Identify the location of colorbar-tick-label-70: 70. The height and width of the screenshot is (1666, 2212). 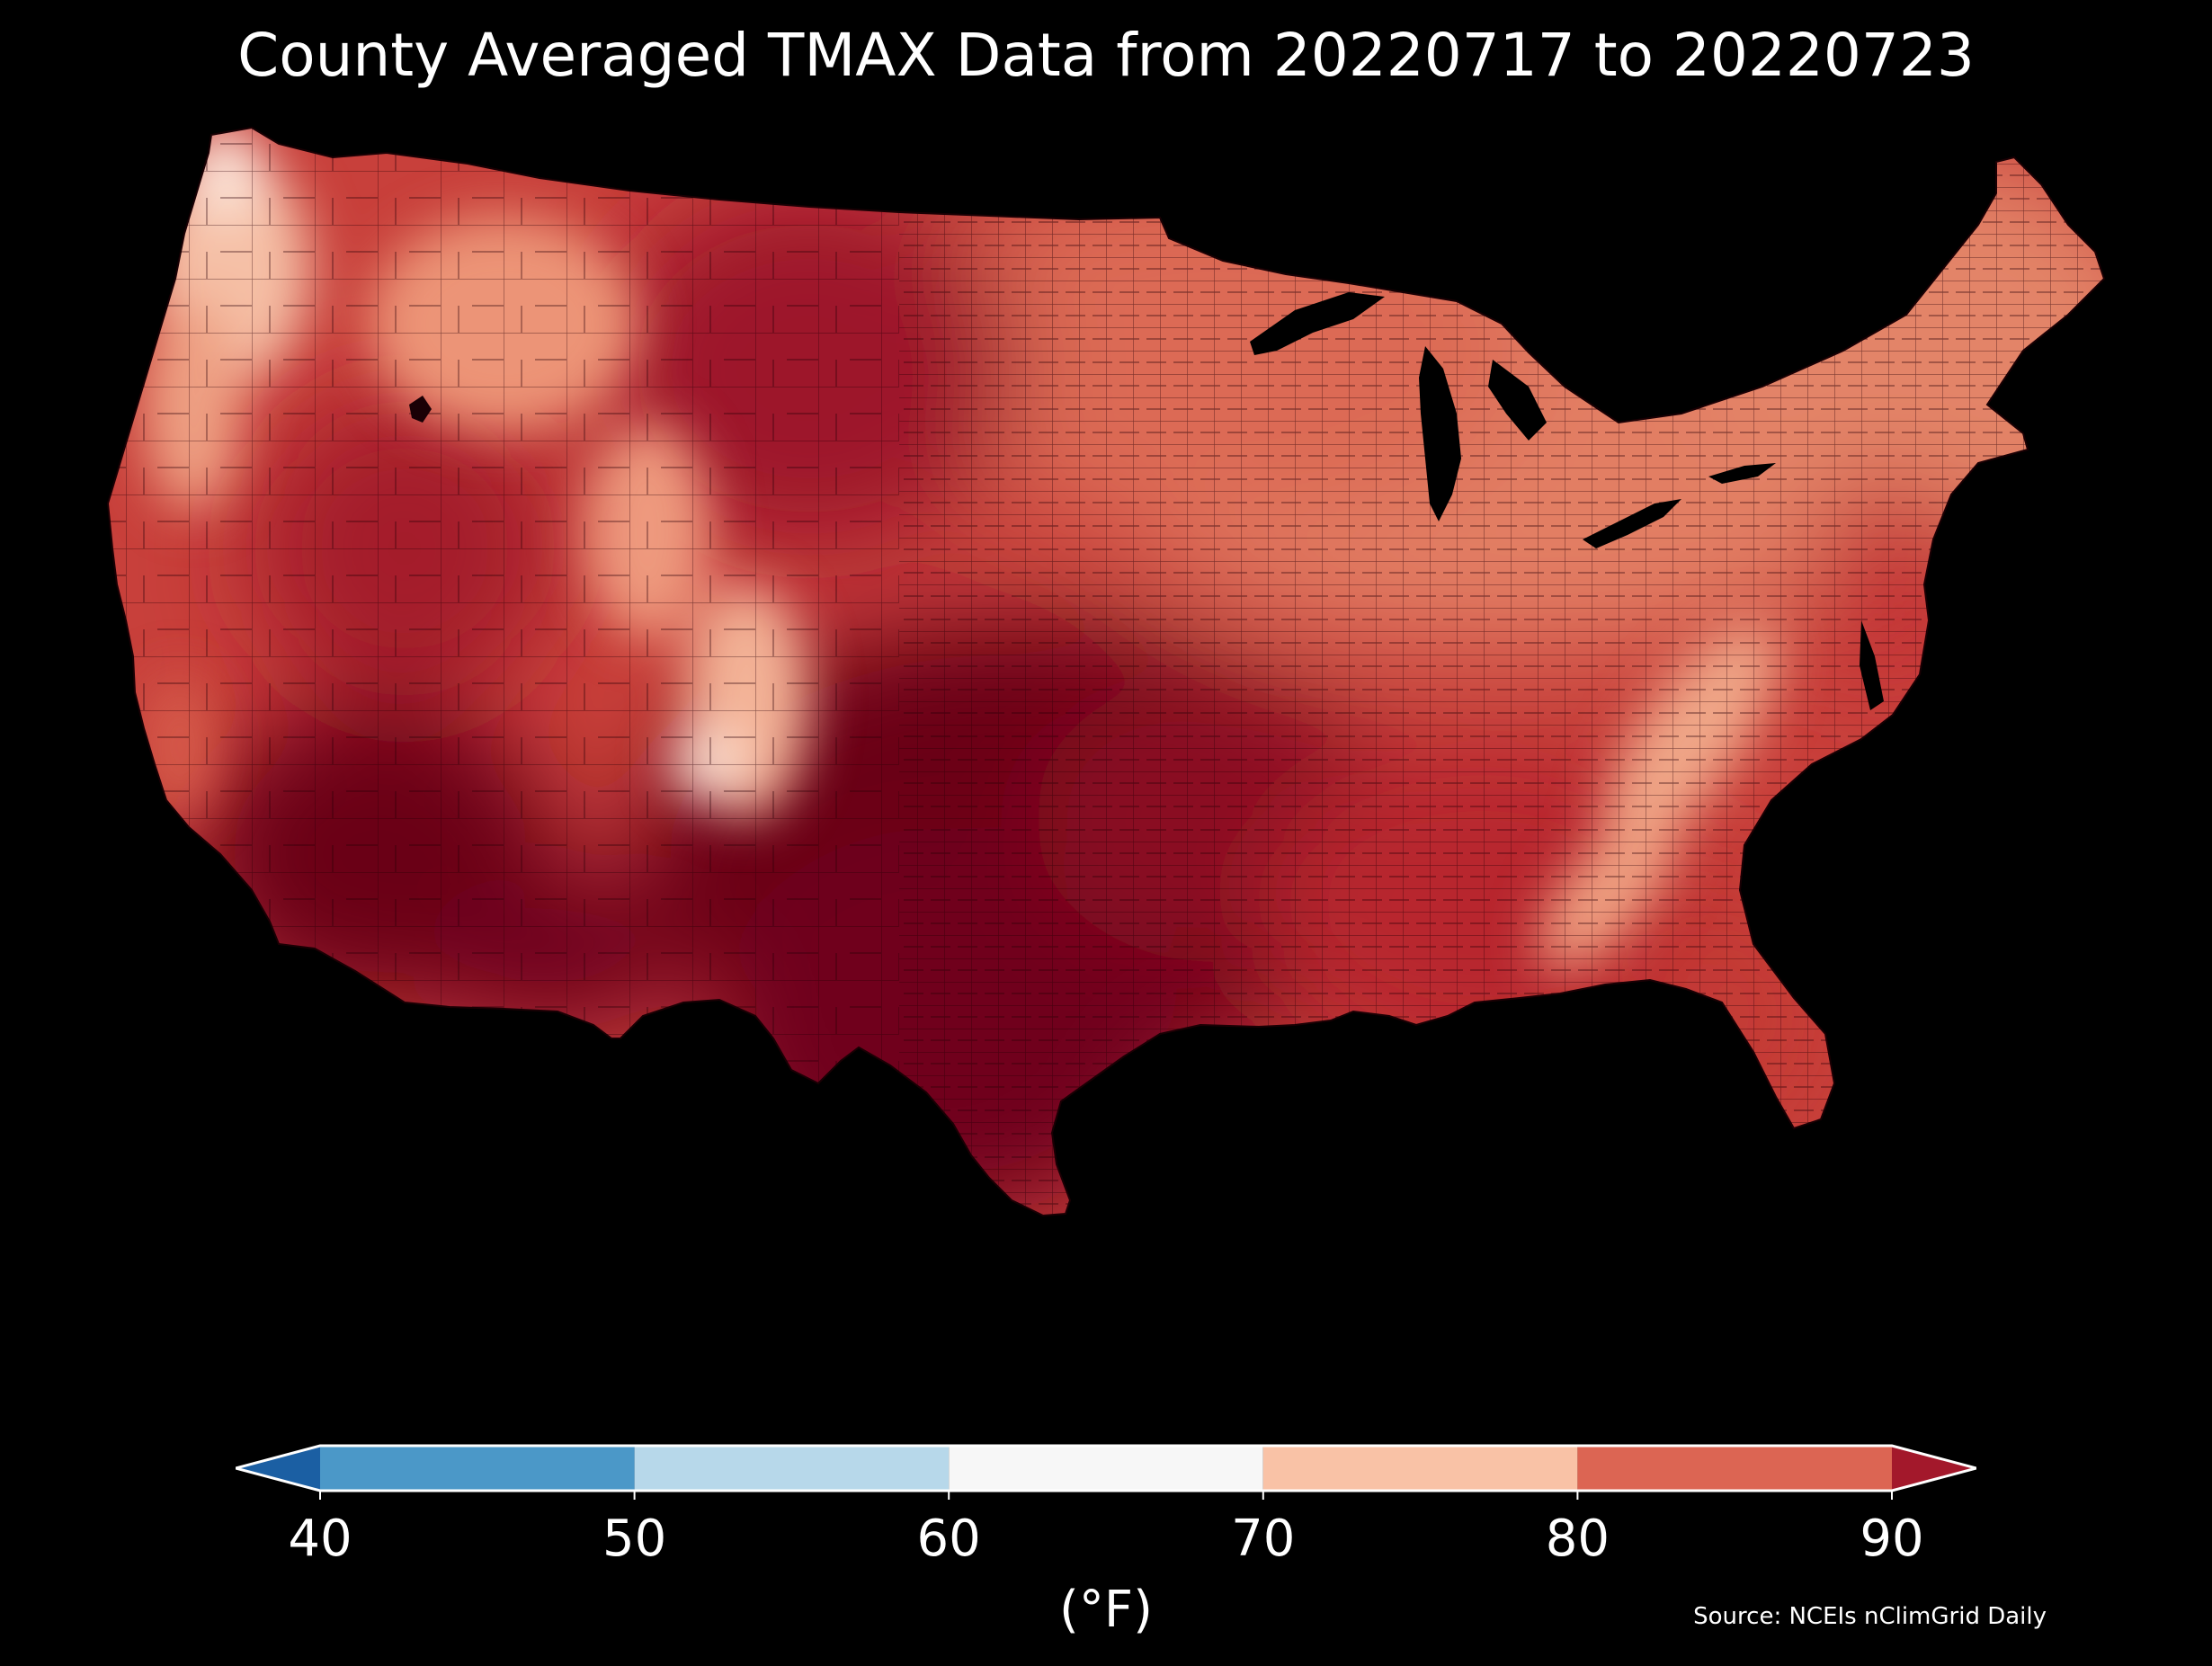
(1263, 1539).